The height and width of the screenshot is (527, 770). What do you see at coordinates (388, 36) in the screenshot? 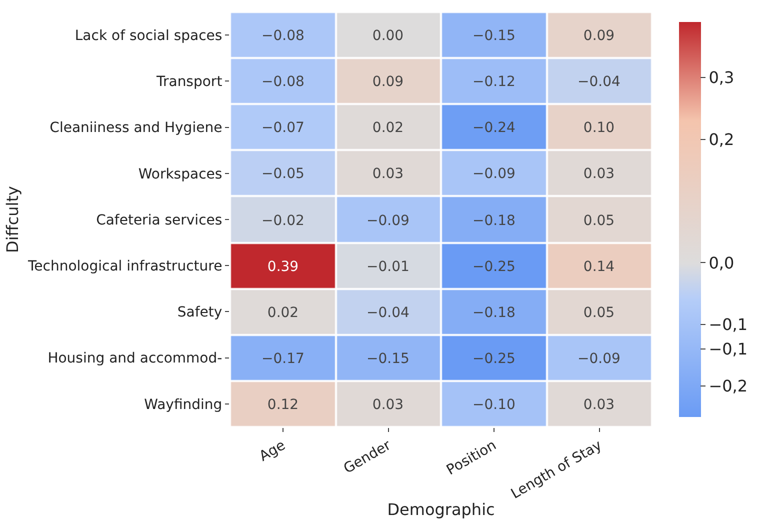
I see `data-label: 0.00` at bounding box center [388, 36].